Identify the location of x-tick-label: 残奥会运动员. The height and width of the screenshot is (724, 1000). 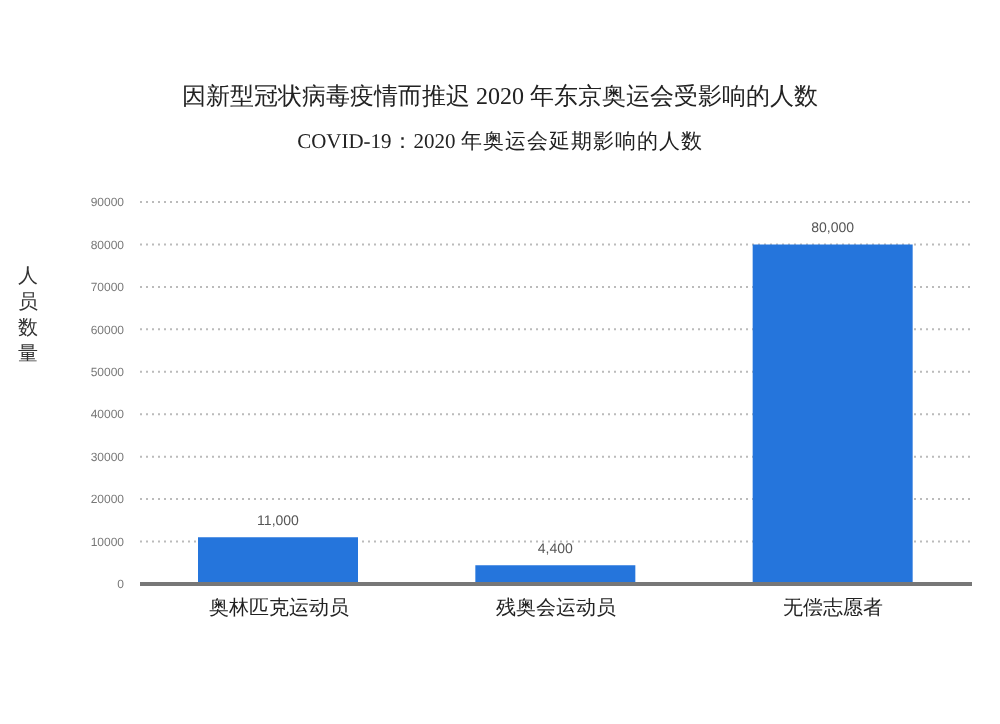
(556, 608).